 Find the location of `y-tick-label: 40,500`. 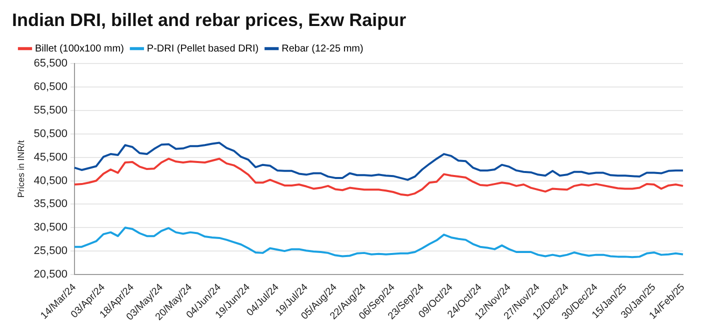

y-tick-label: 40,500 is located at coordinates (51, 180).